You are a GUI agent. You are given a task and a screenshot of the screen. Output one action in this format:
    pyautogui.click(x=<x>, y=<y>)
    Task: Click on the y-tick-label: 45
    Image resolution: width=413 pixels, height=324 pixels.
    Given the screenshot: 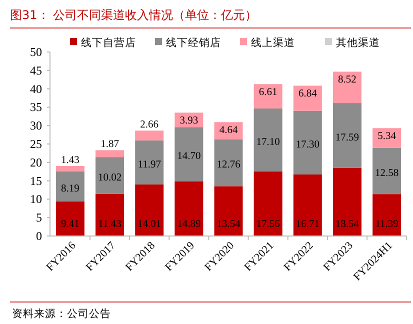 What is the action you would take?
    pyautogui.click(x=36, y=70)
    